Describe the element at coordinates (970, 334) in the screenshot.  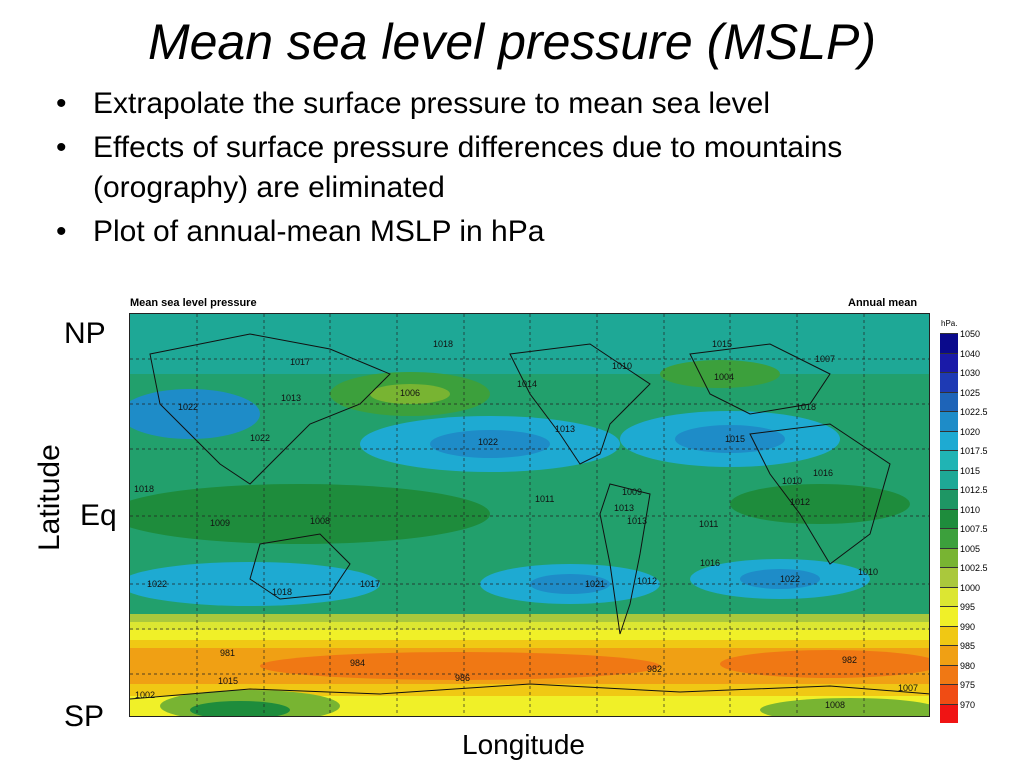
I see `colorbar-level-label: 1050` at that location.